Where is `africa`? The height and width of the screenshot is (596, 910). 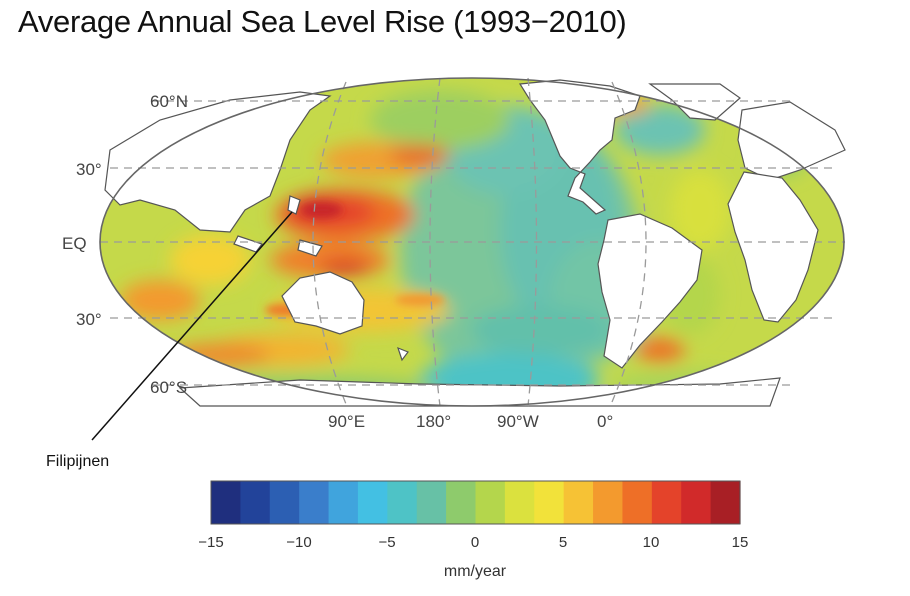
africa is located at coordinates (773, 247).